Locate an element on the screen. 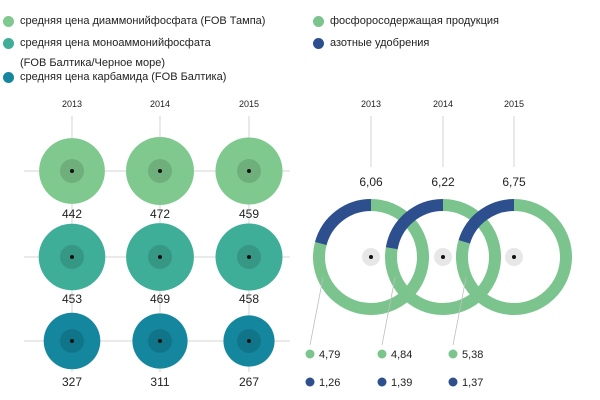 This screenshot has height=400, width=600. donut-value-label: 5,38 is located at coordinates (472, 355).